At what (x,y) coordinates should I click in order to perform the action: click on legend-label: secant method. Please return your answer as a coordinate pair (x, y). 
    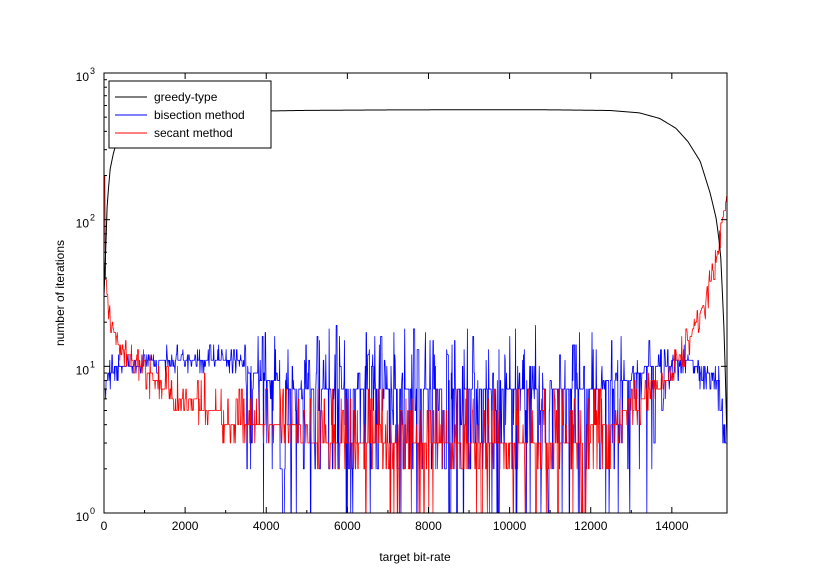
    Looking at the image, I should click on (193, 133).